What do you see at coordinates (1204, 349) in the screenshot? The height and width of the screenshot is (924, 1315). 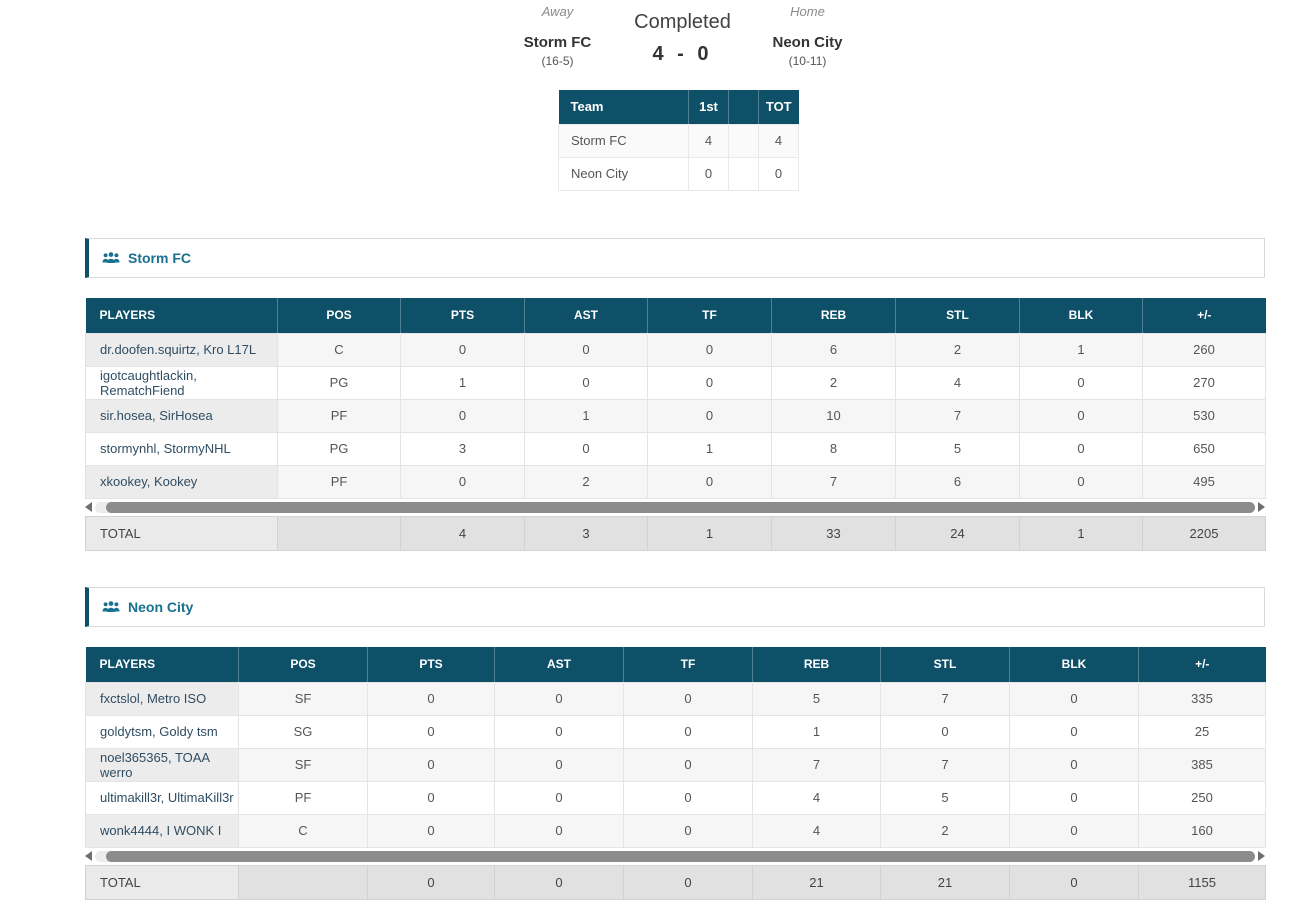 I see `stat-cell: 260` at bounding box center [1204, 349].